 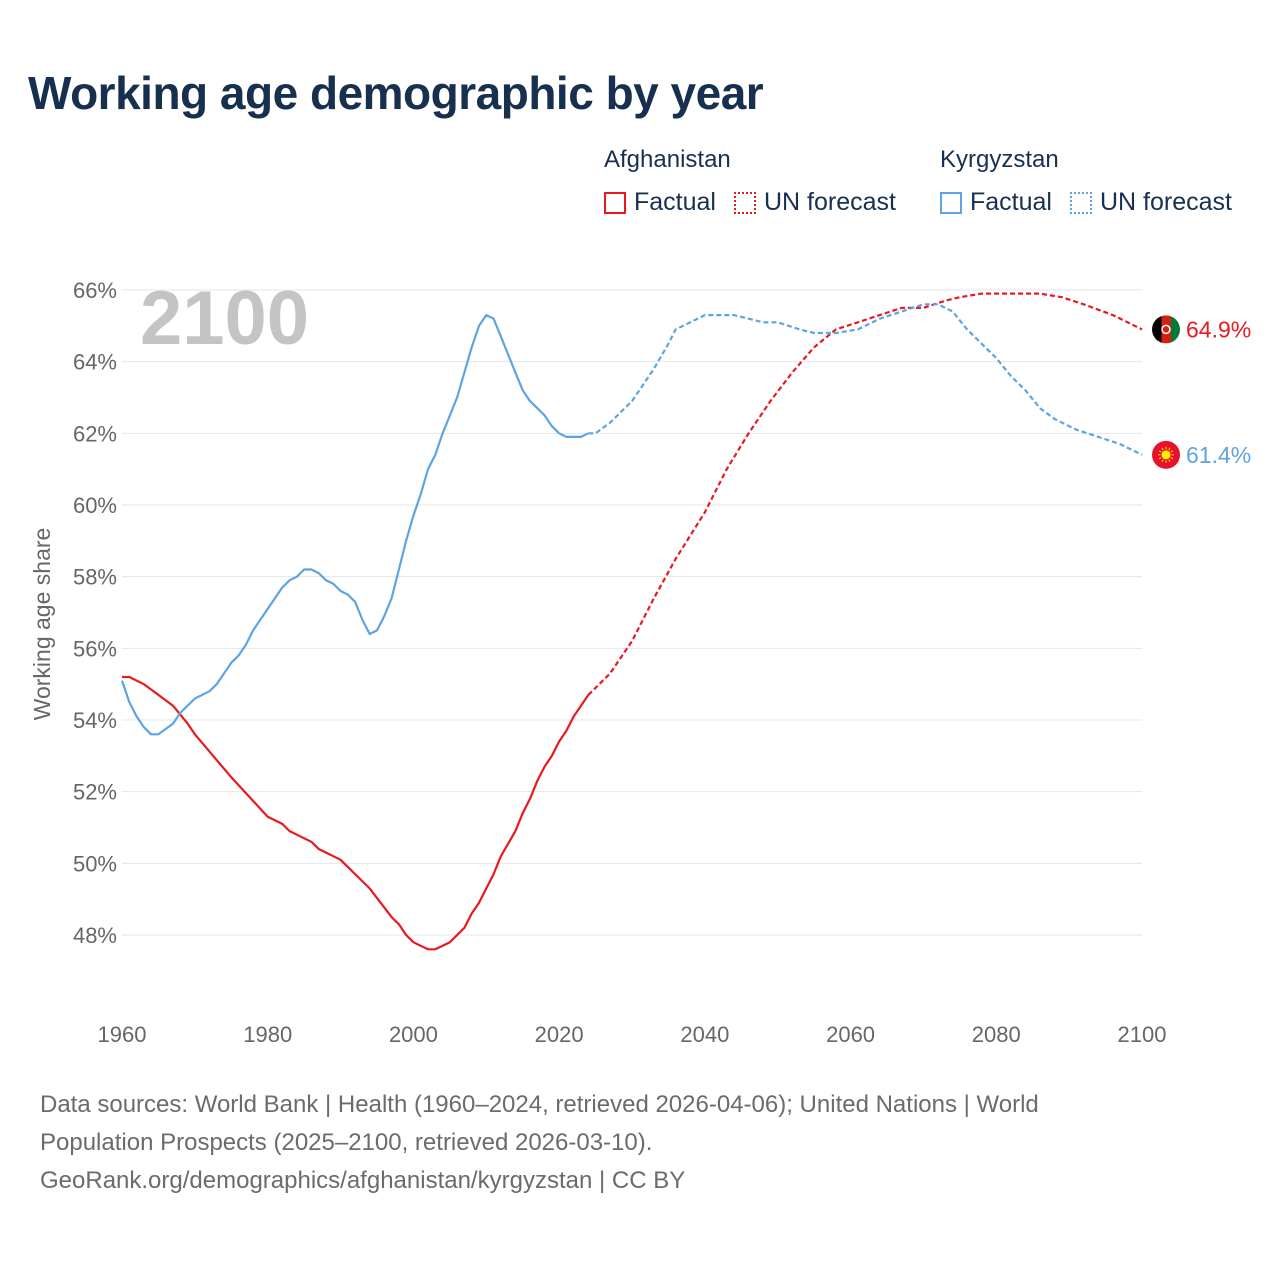 What do you see at coordinates (1201, 392) in the screenshot?
I see `end-markers: 64.9% 61.4%` at bounding box center [1201, 392].